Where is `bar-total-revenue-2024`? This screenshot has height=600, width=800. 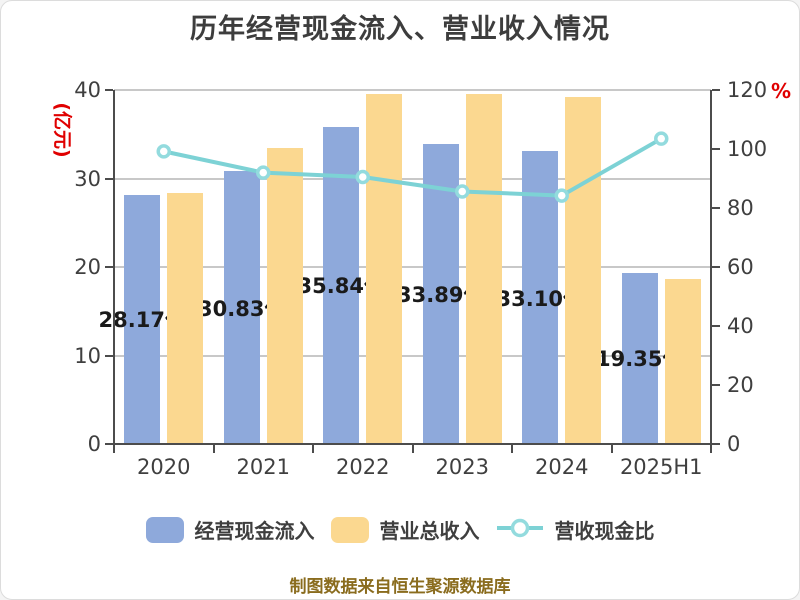 bar-total-revenue-2024 is located at coordinates (583, 270).